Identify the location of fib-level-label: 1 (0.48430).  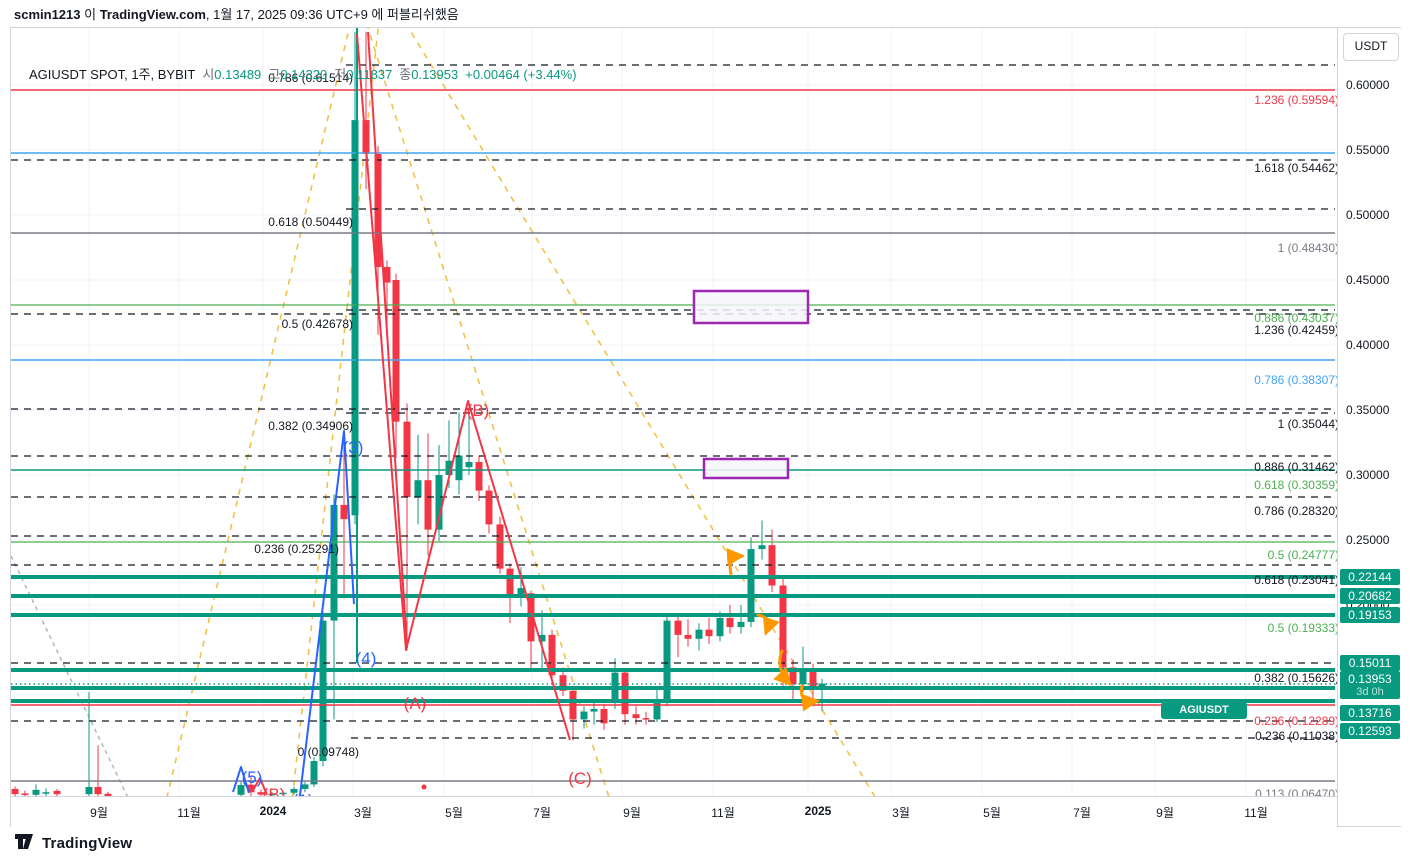
(1308, 248).